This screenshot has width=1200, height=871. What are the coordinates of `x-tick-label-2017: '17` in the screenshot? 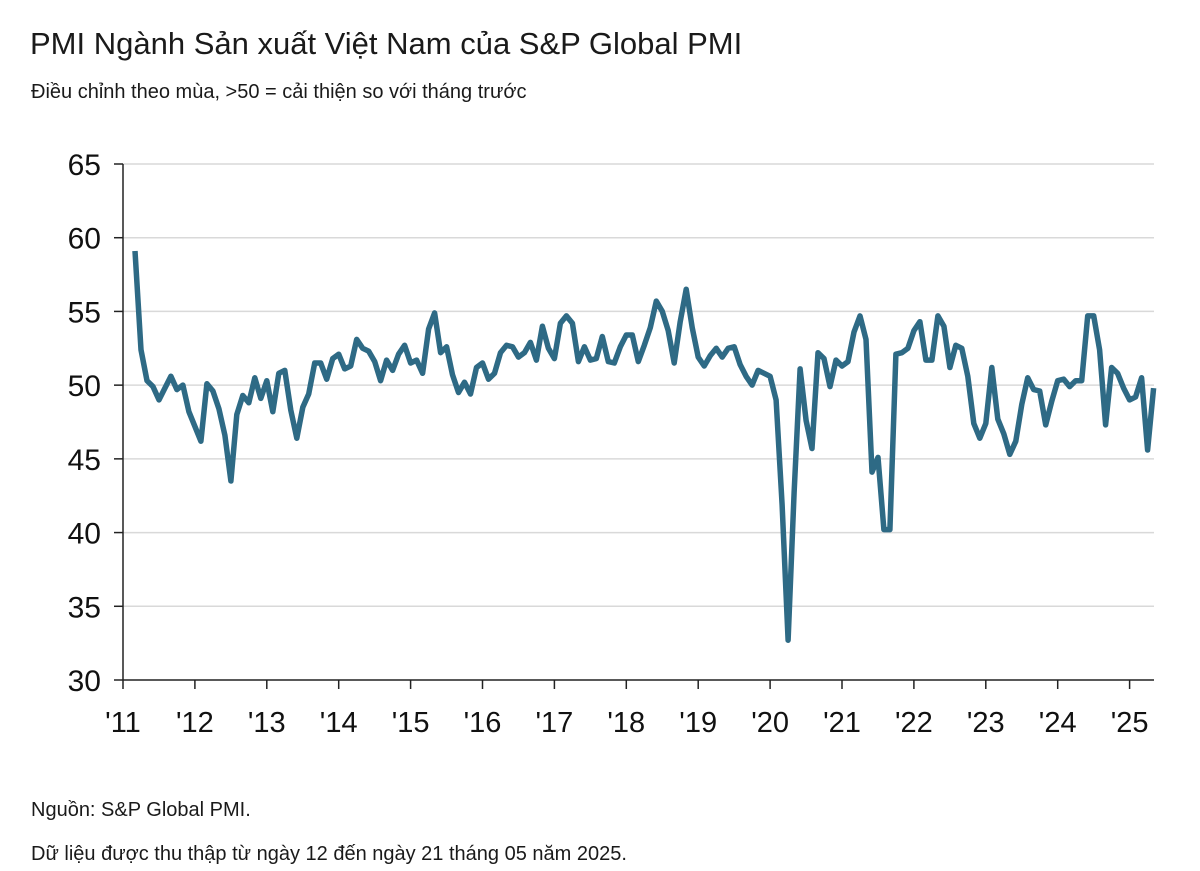 It's located at (555, 723).